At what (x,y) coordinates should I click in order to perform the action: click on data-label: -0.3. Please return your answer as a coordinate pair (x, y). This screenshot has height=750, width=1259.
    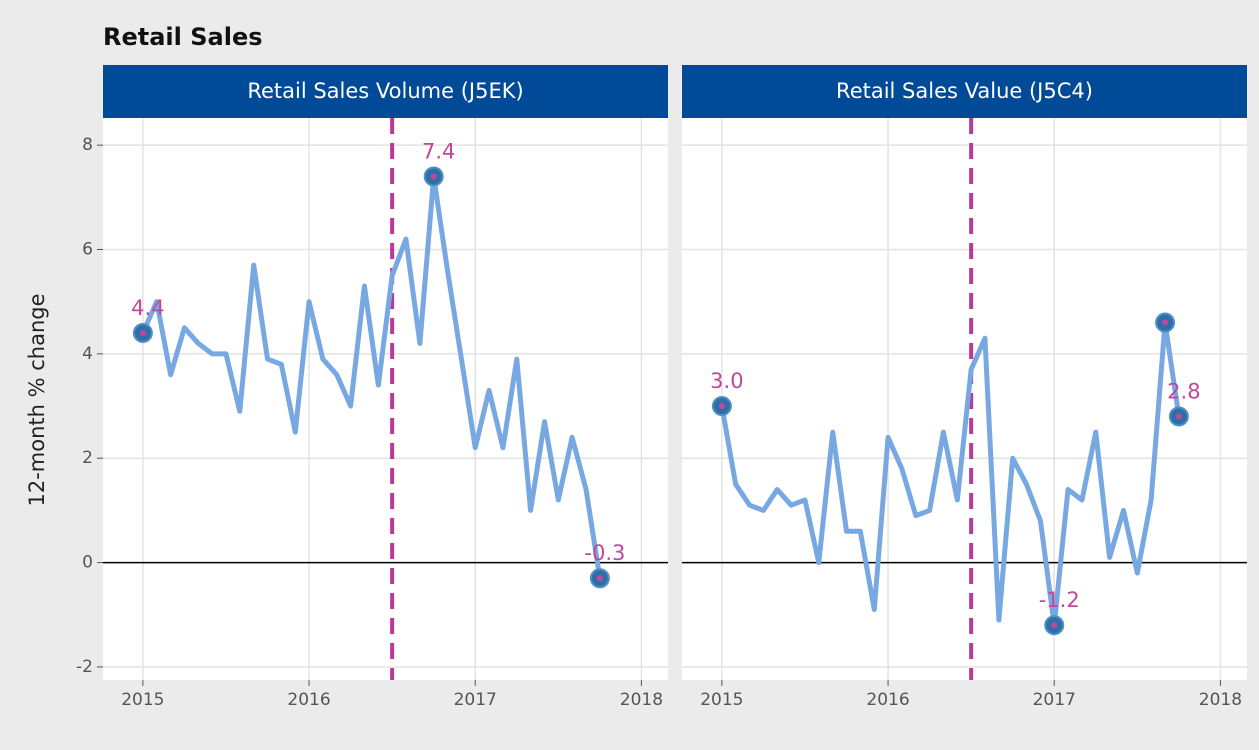
    Looking at the image, I should click on (604, 553).